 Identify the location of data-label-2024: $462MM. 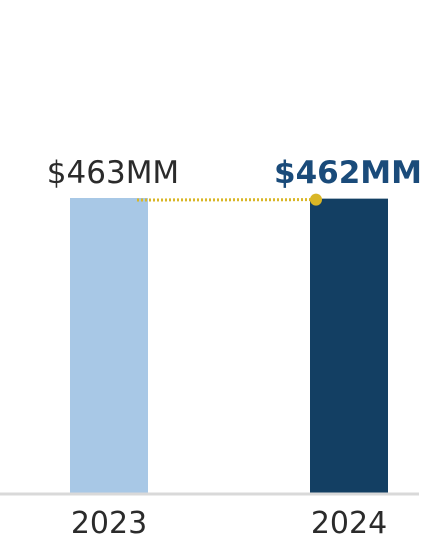
(348, 173).